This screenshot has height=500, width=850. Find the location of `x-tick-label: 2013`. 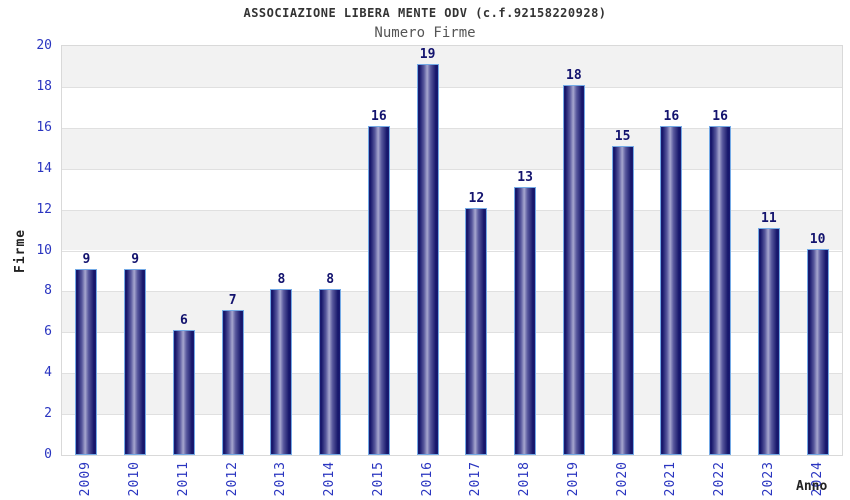

x-tick-label: 2013 is located at coordinates (281, 479).